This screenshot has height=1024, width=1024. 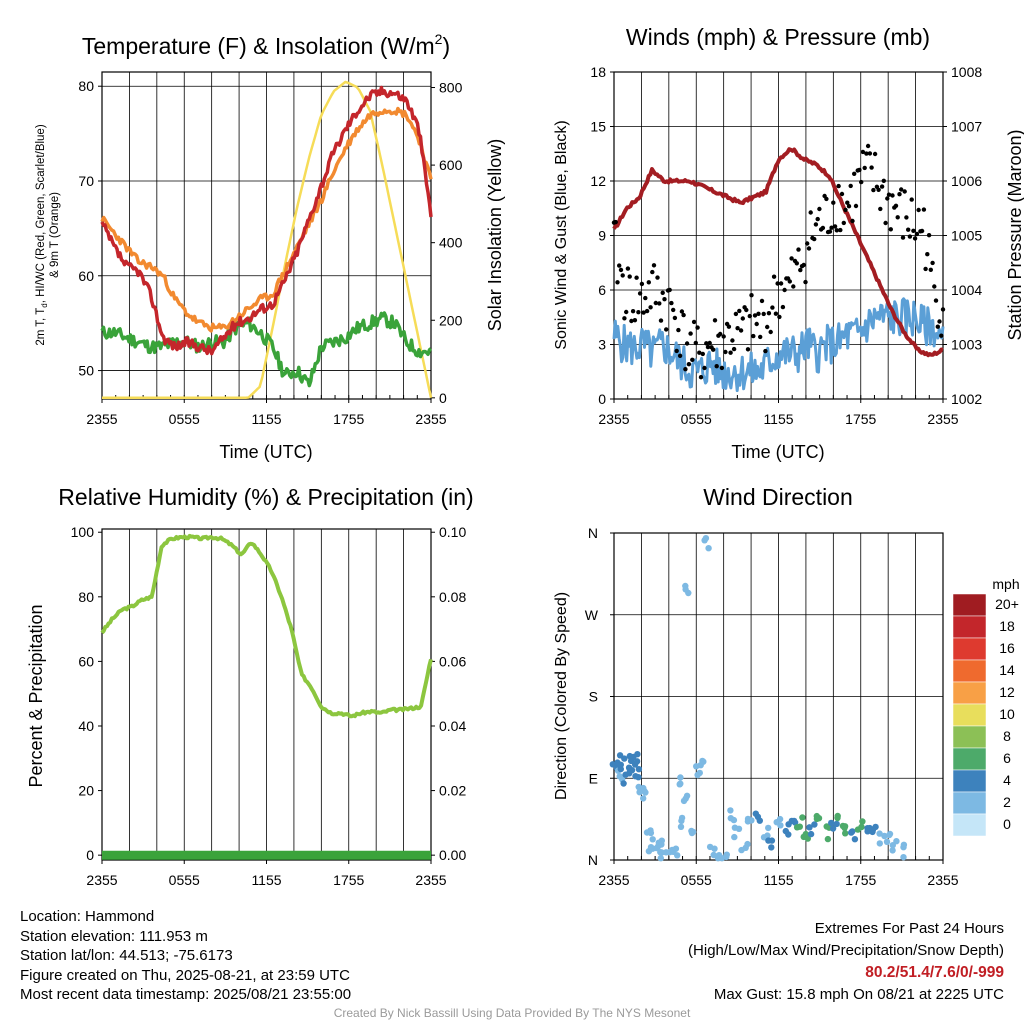 I want to click on colorbar-label: 12, so click(x=1007, y=692).